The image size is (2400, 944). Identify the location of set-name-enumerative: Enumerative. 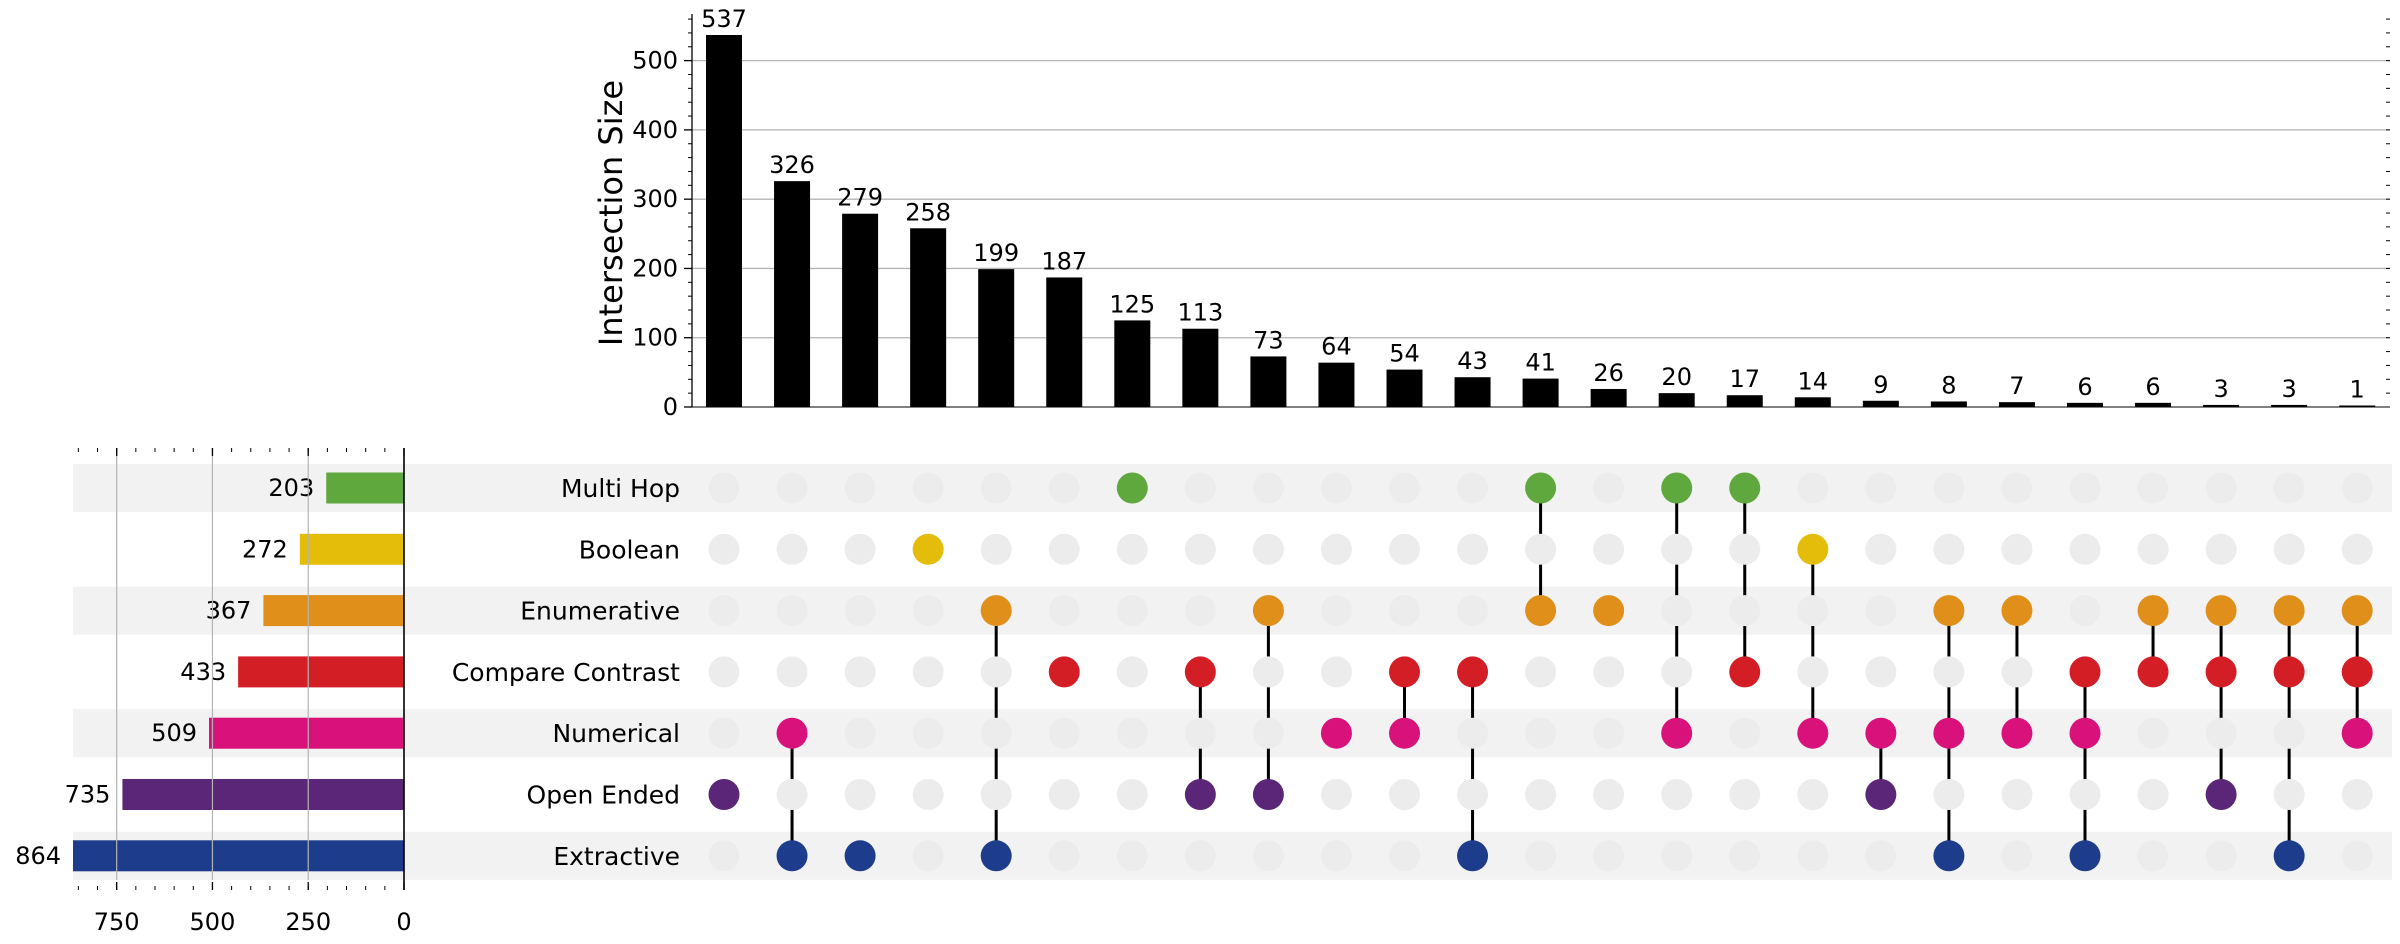
(600, 611).